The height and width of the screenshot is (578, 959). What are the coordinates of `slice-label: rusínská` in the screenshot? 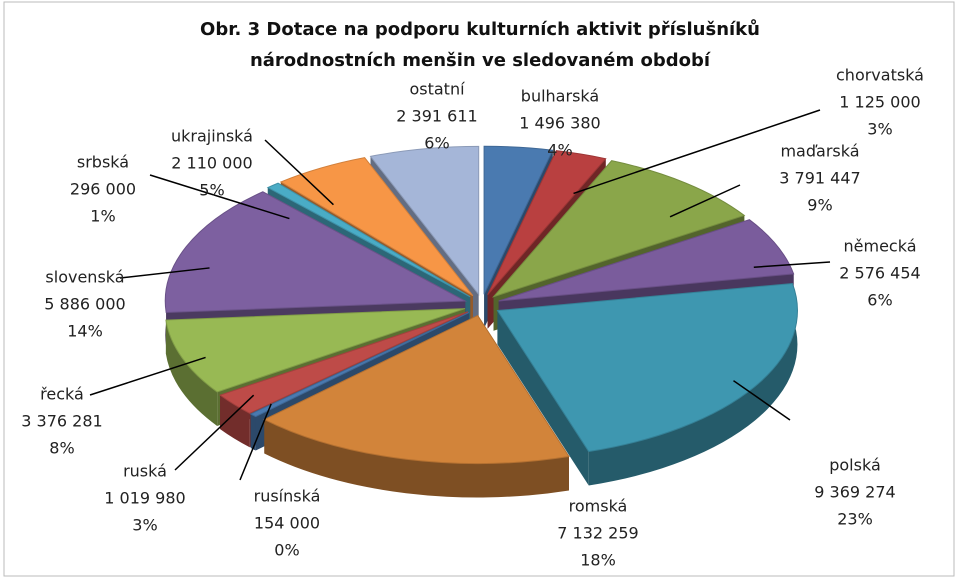 It's located at (287, 496).